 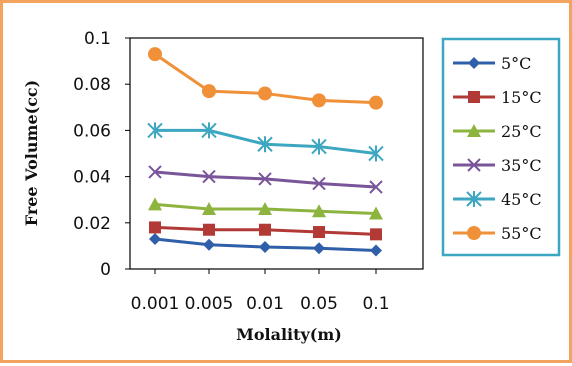 I want to click on x-tick-label: 0.01, so click(x=265, y=304).